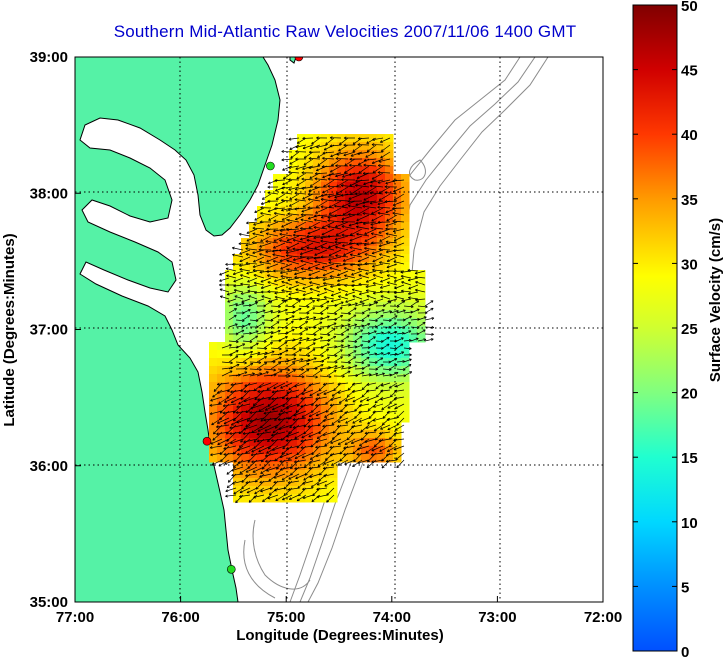 Image resolution: width=724 pixels, height=659 pixels. What do you see at coordinates (339, 611) in the screenshot?
I see `x-axis-ticks: 77:00 76:00 75:00 74:00 73:00 72:00` at bounding box center [339, 611].